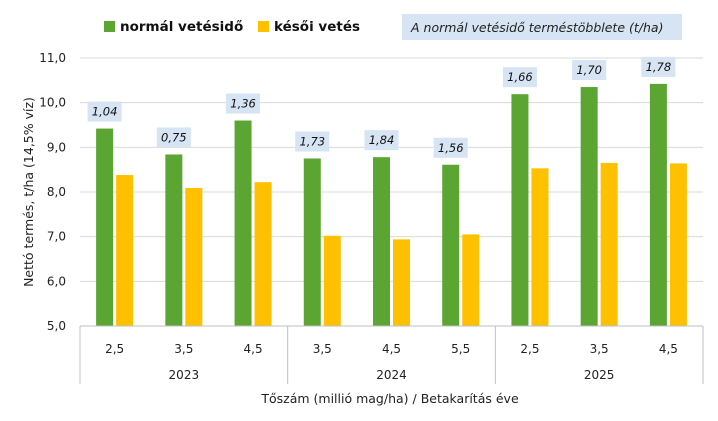 The image size is (718, 421). What do you see at coordinates (56, 237) in the screenshot?
I see `y-tick-label: 7,0` at bounding box center [56, 237].